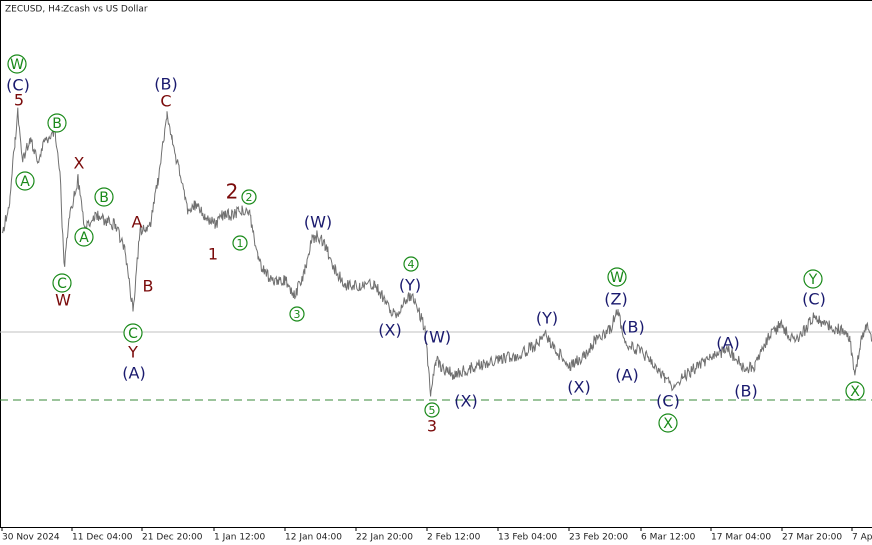  I want to click on x-tick-label: 1 Jan 12:00, so click(240, 538).